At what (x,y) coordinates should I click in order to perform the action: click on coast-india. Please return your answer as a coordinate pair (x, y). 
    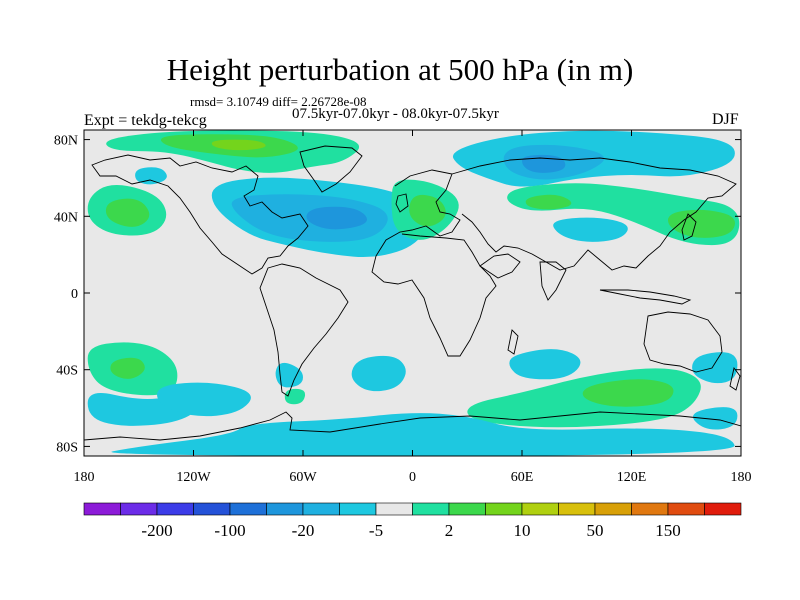
    Looking at the image, I should click on (553, 281).